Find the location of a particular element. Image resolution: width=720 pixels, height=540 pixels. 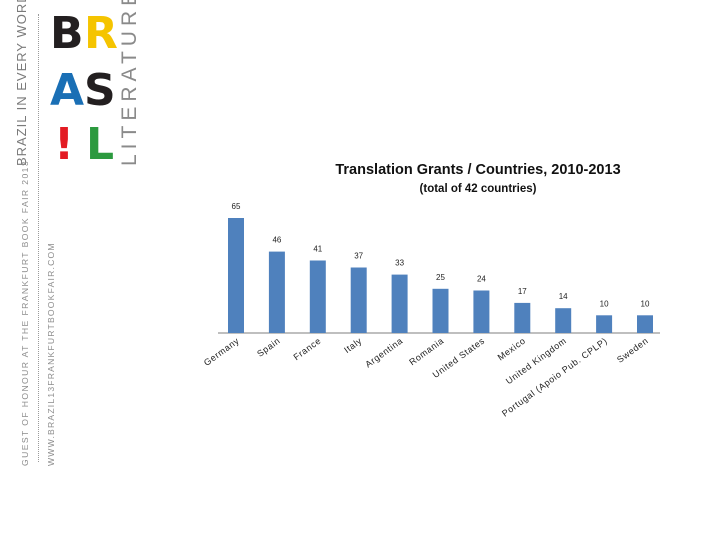

data-label-8: 14 is located at coordinates (563, 296).